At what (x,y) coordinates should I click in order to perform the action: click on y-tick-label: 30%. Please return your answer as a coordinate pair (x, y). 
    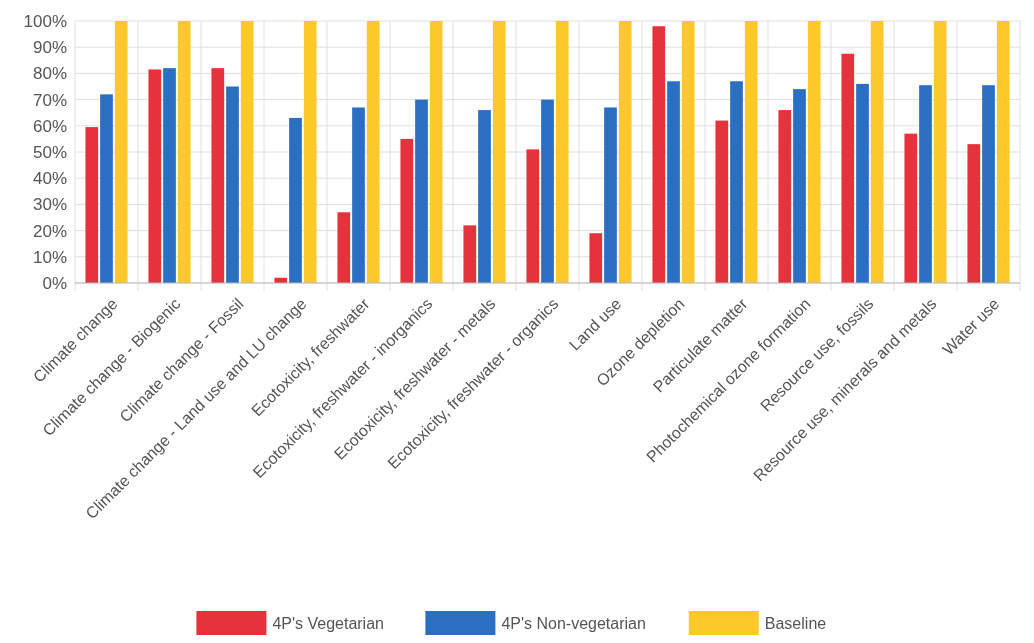
    Looking at the image, I should click on (49, 205).